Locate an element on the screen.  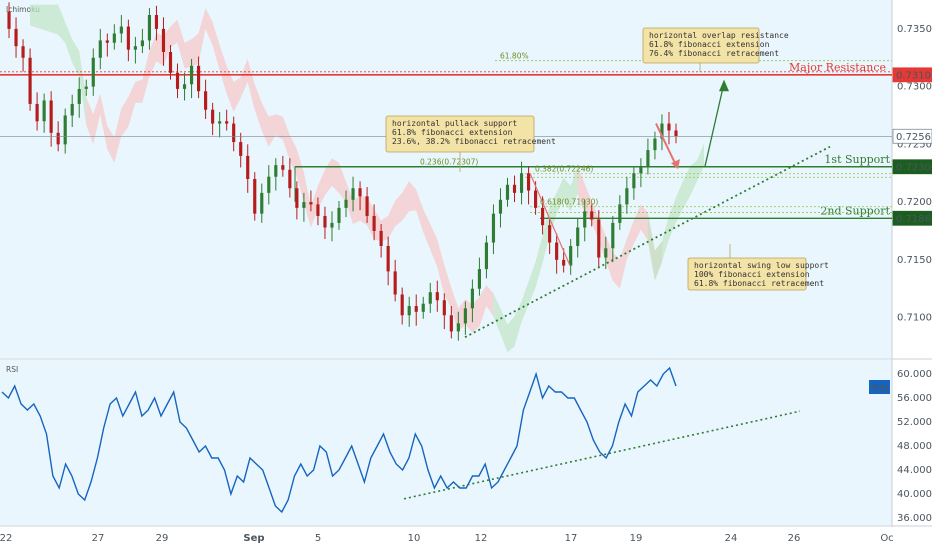
fib-label: 61.80% is located at coordinates (514, 56).